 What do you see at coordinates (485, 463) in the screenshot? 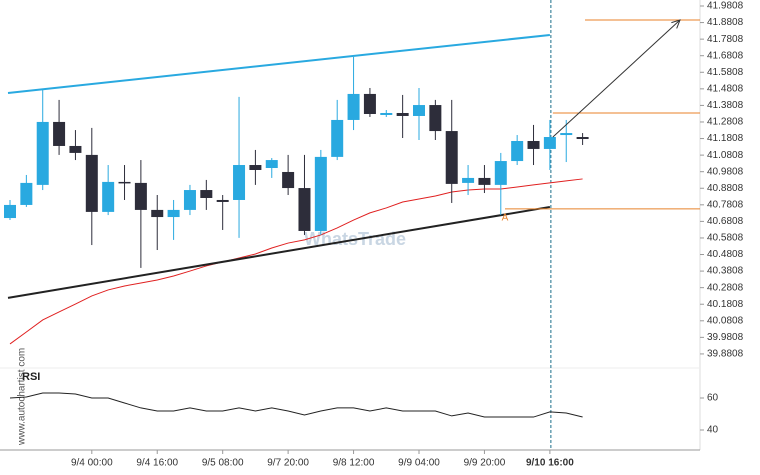
I see `x-tick-label: 9/9 20:00` at bounding box center [485, 463].